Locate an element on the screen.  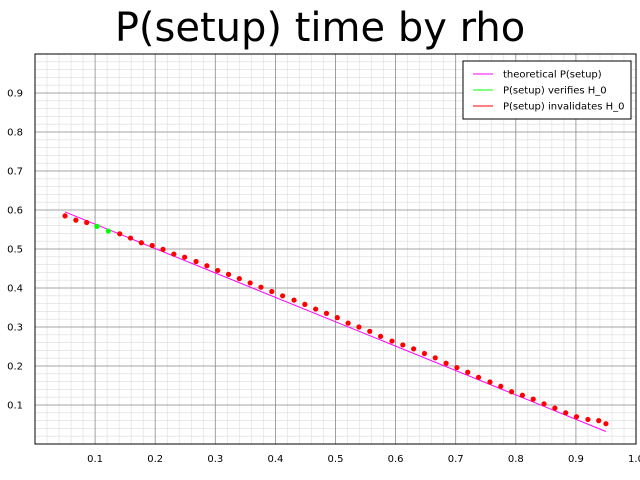
y-tick-label: 0.8 is located at coordinates (15, 133).